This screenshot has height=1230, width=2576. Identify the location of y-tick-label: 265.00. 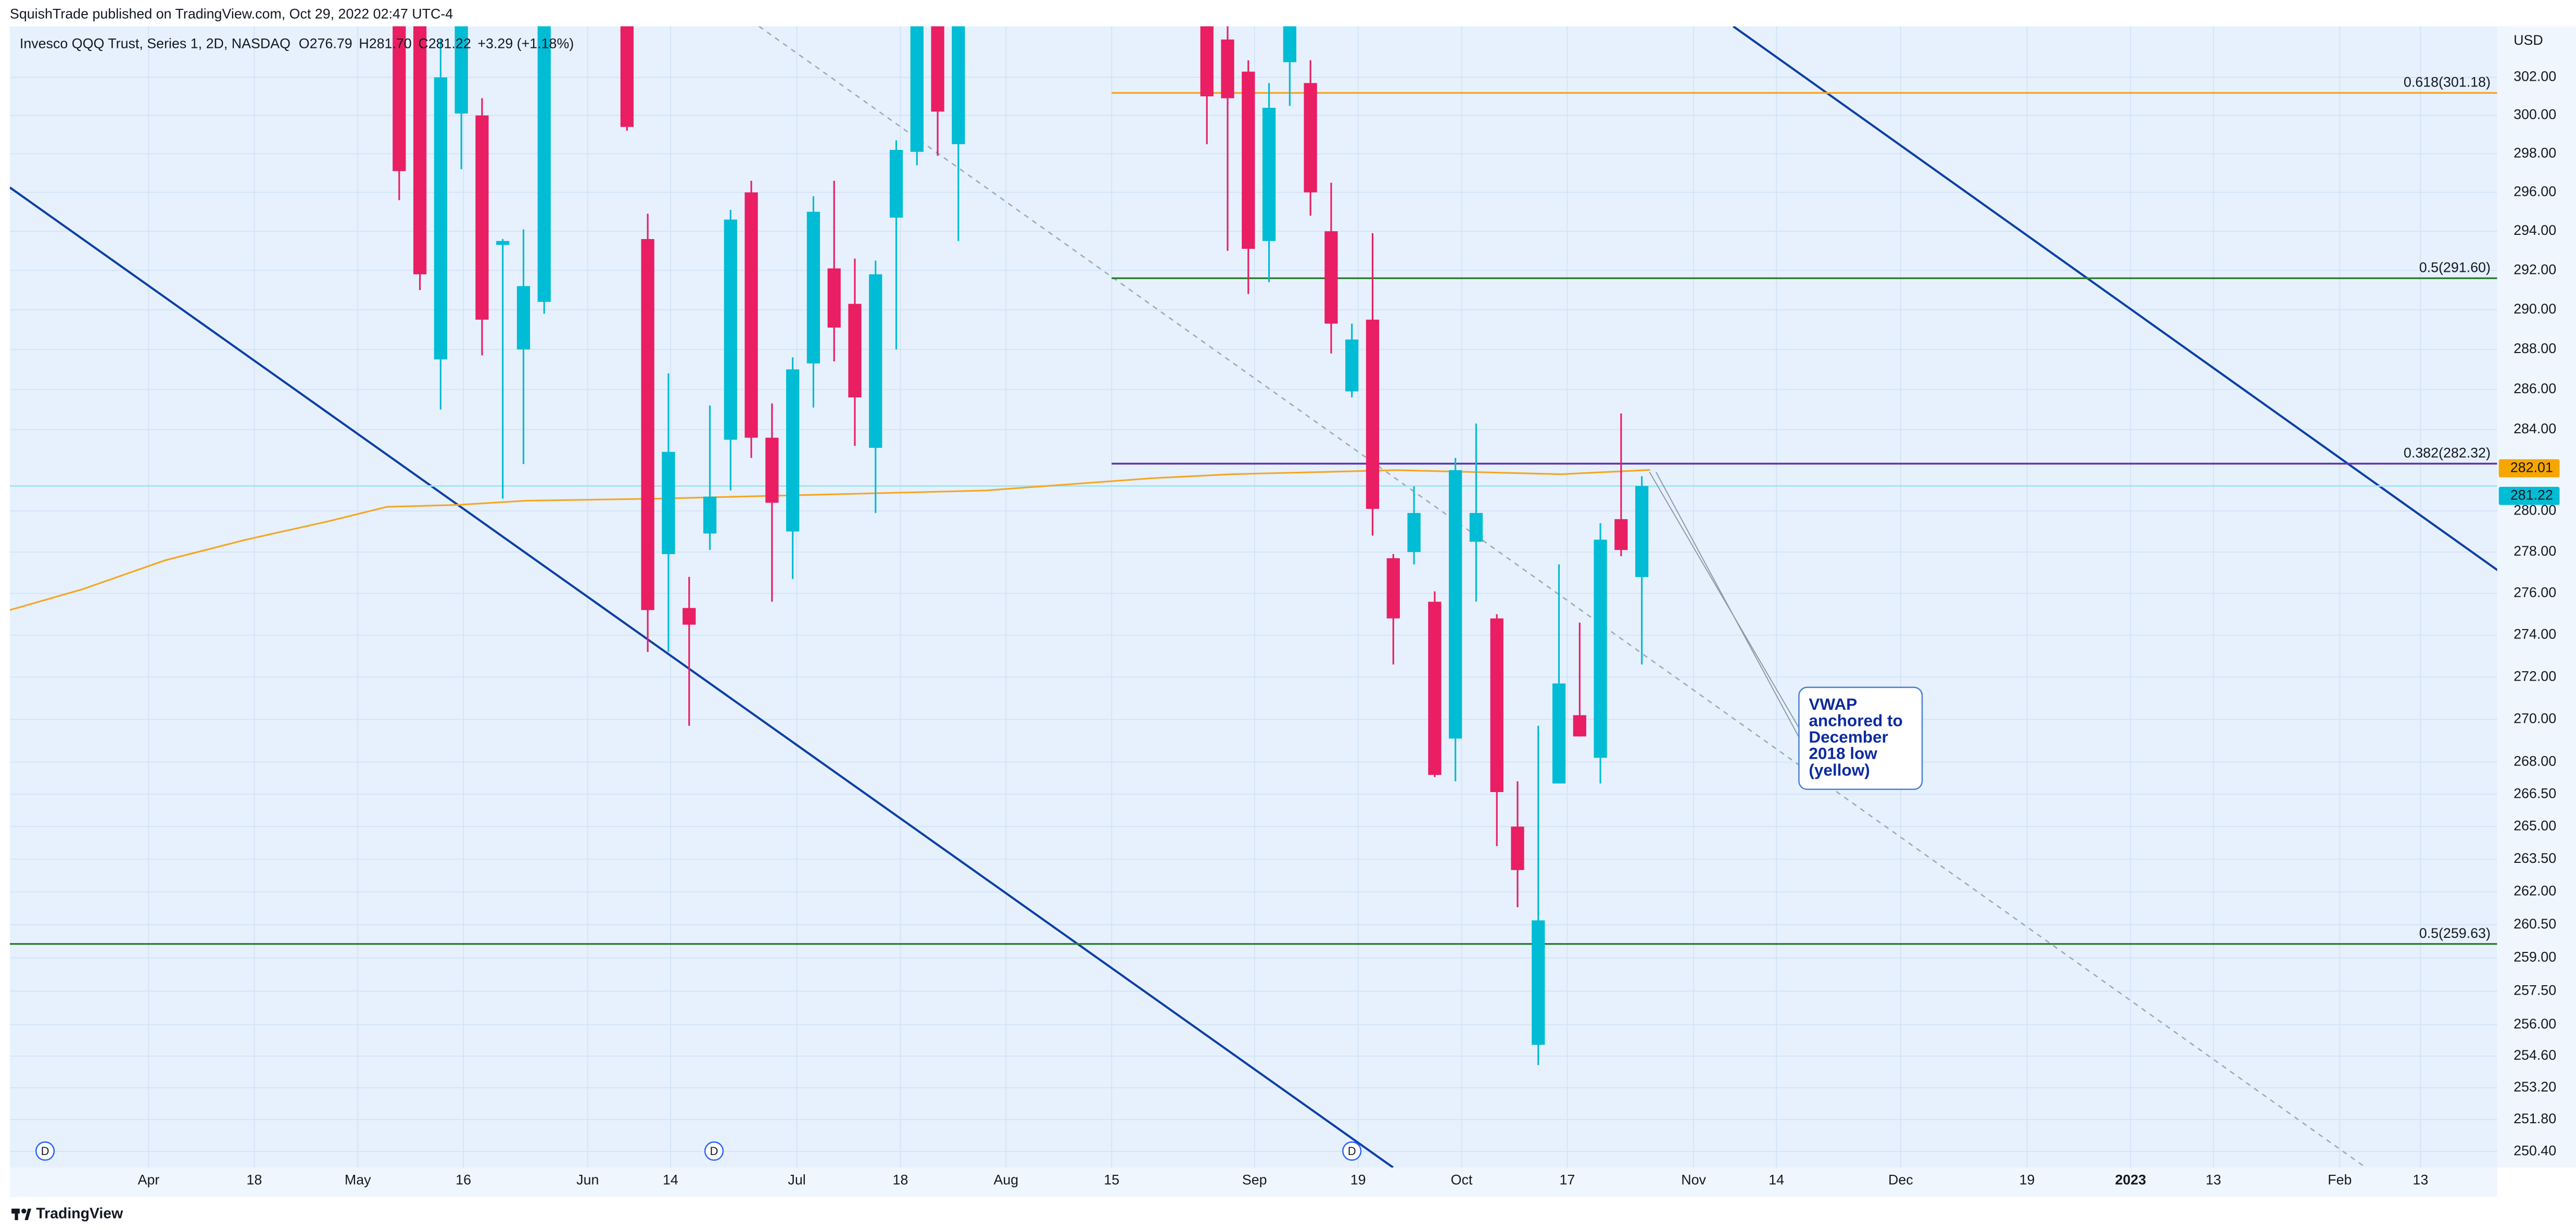
(2535, 825).